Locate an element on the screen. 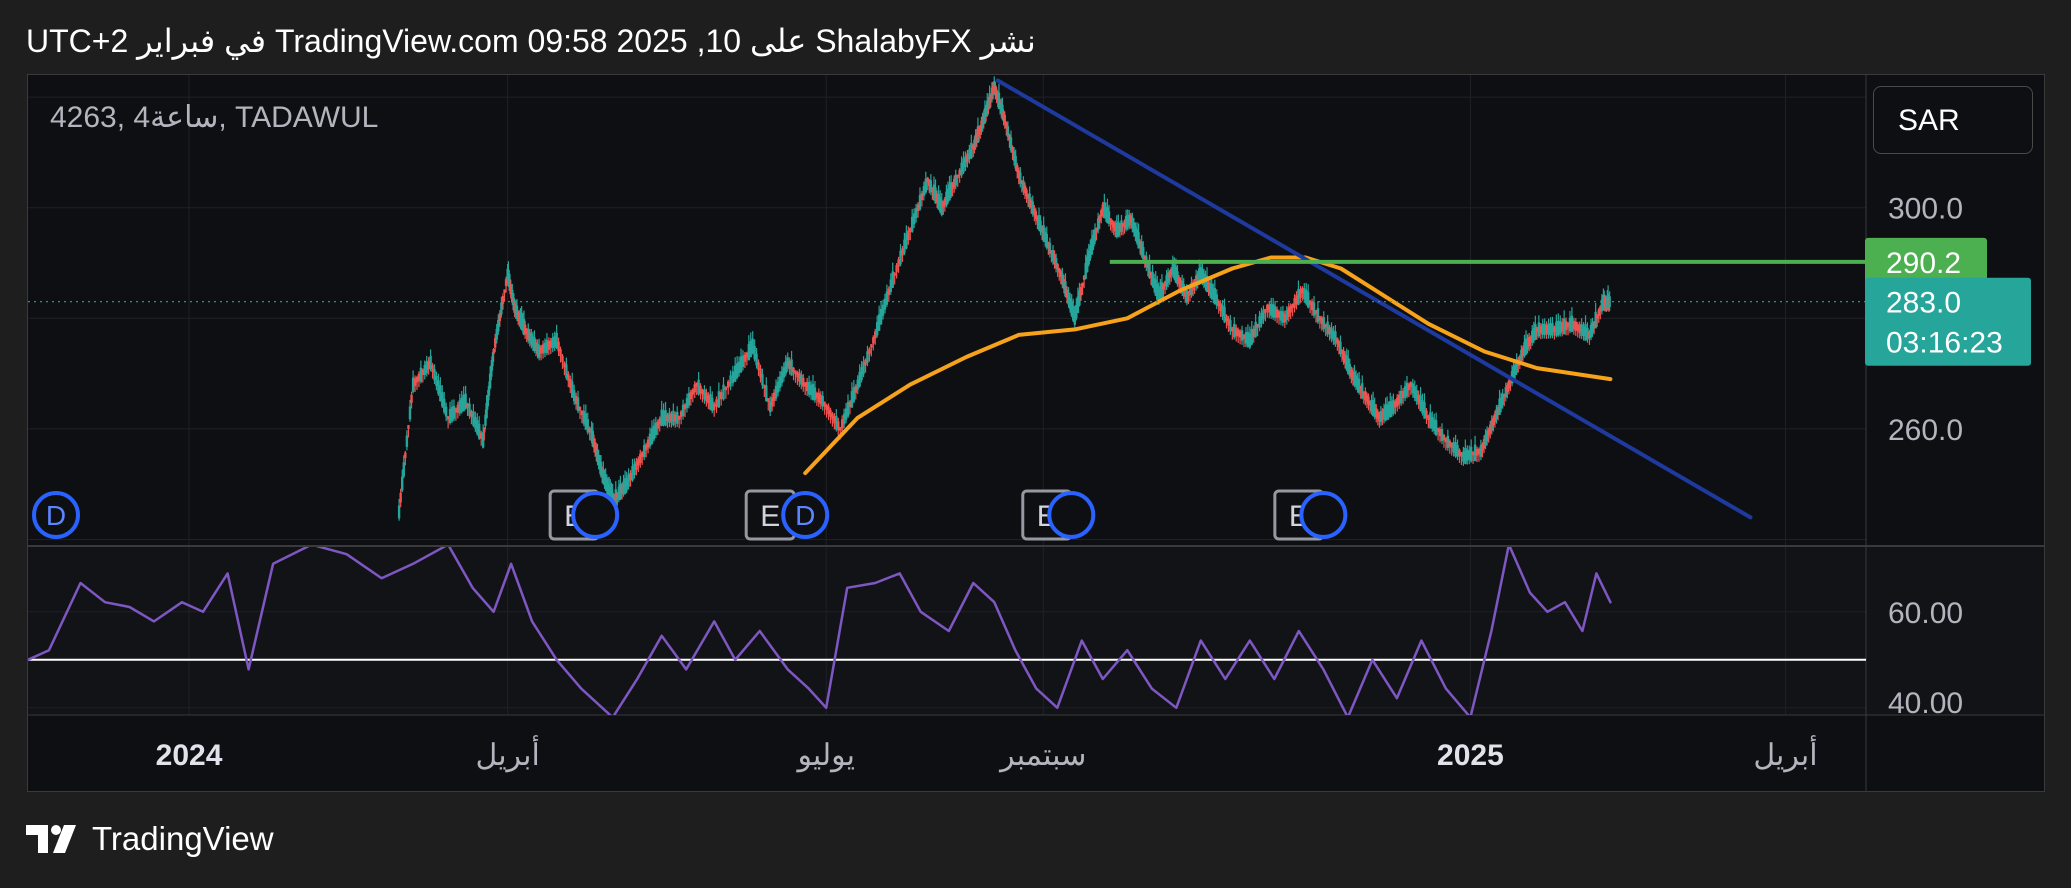 This screenshot has height=888, width=2071. symbol-label: 4263, 4ساعة, TADAWUL is located at coordinates (214, 117).